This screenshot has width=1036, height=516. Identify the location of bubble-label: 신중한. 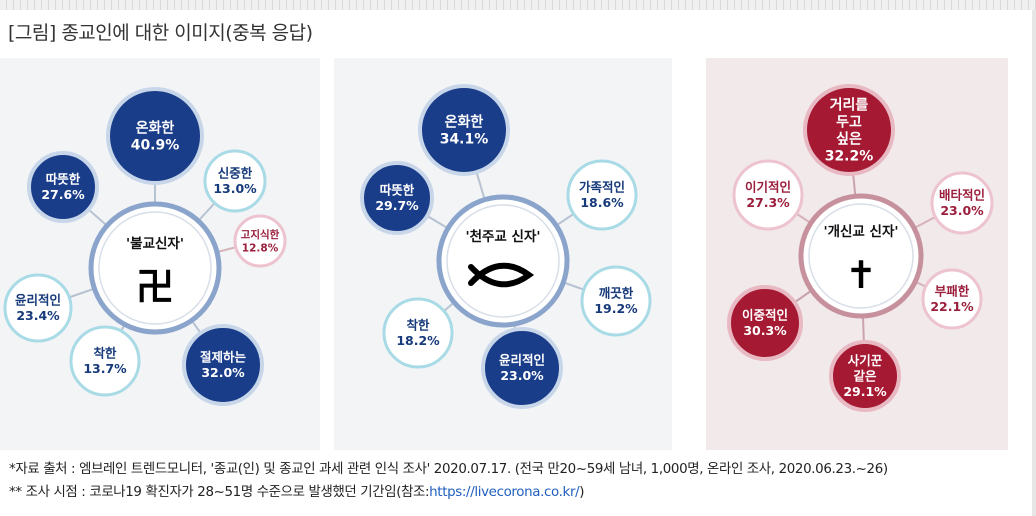
(235, 173).